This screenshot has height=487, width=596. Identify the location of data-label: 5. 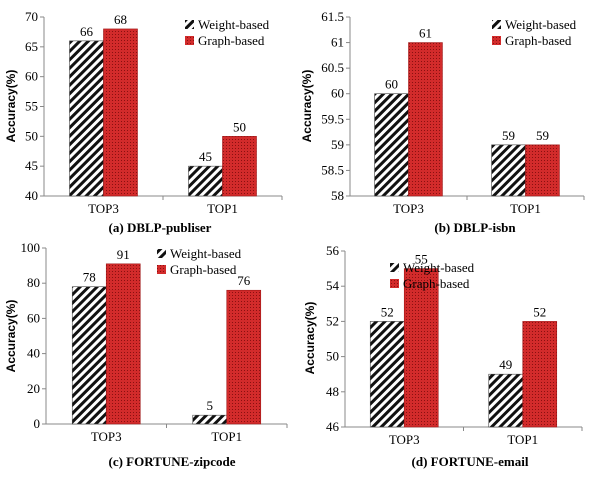
(210, 405).